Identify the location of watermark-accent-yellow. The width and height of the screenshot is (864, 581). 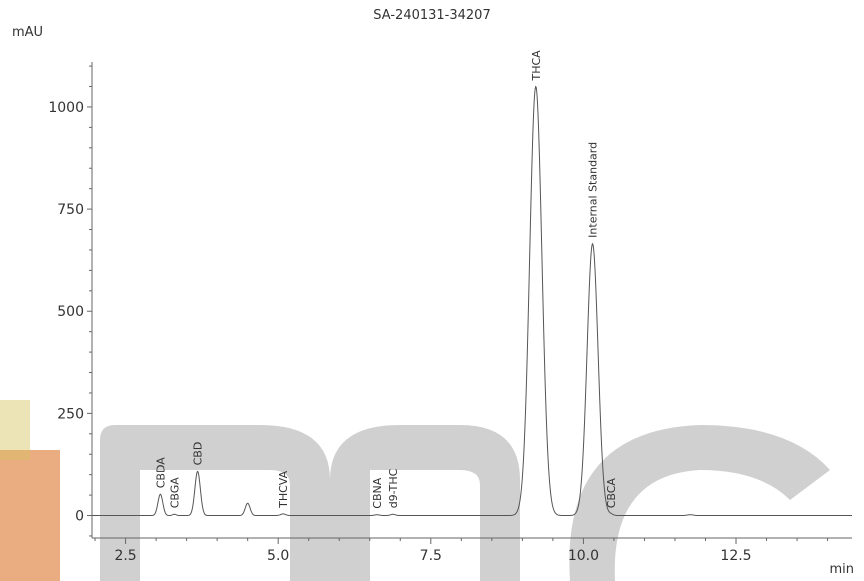
(15, 430).